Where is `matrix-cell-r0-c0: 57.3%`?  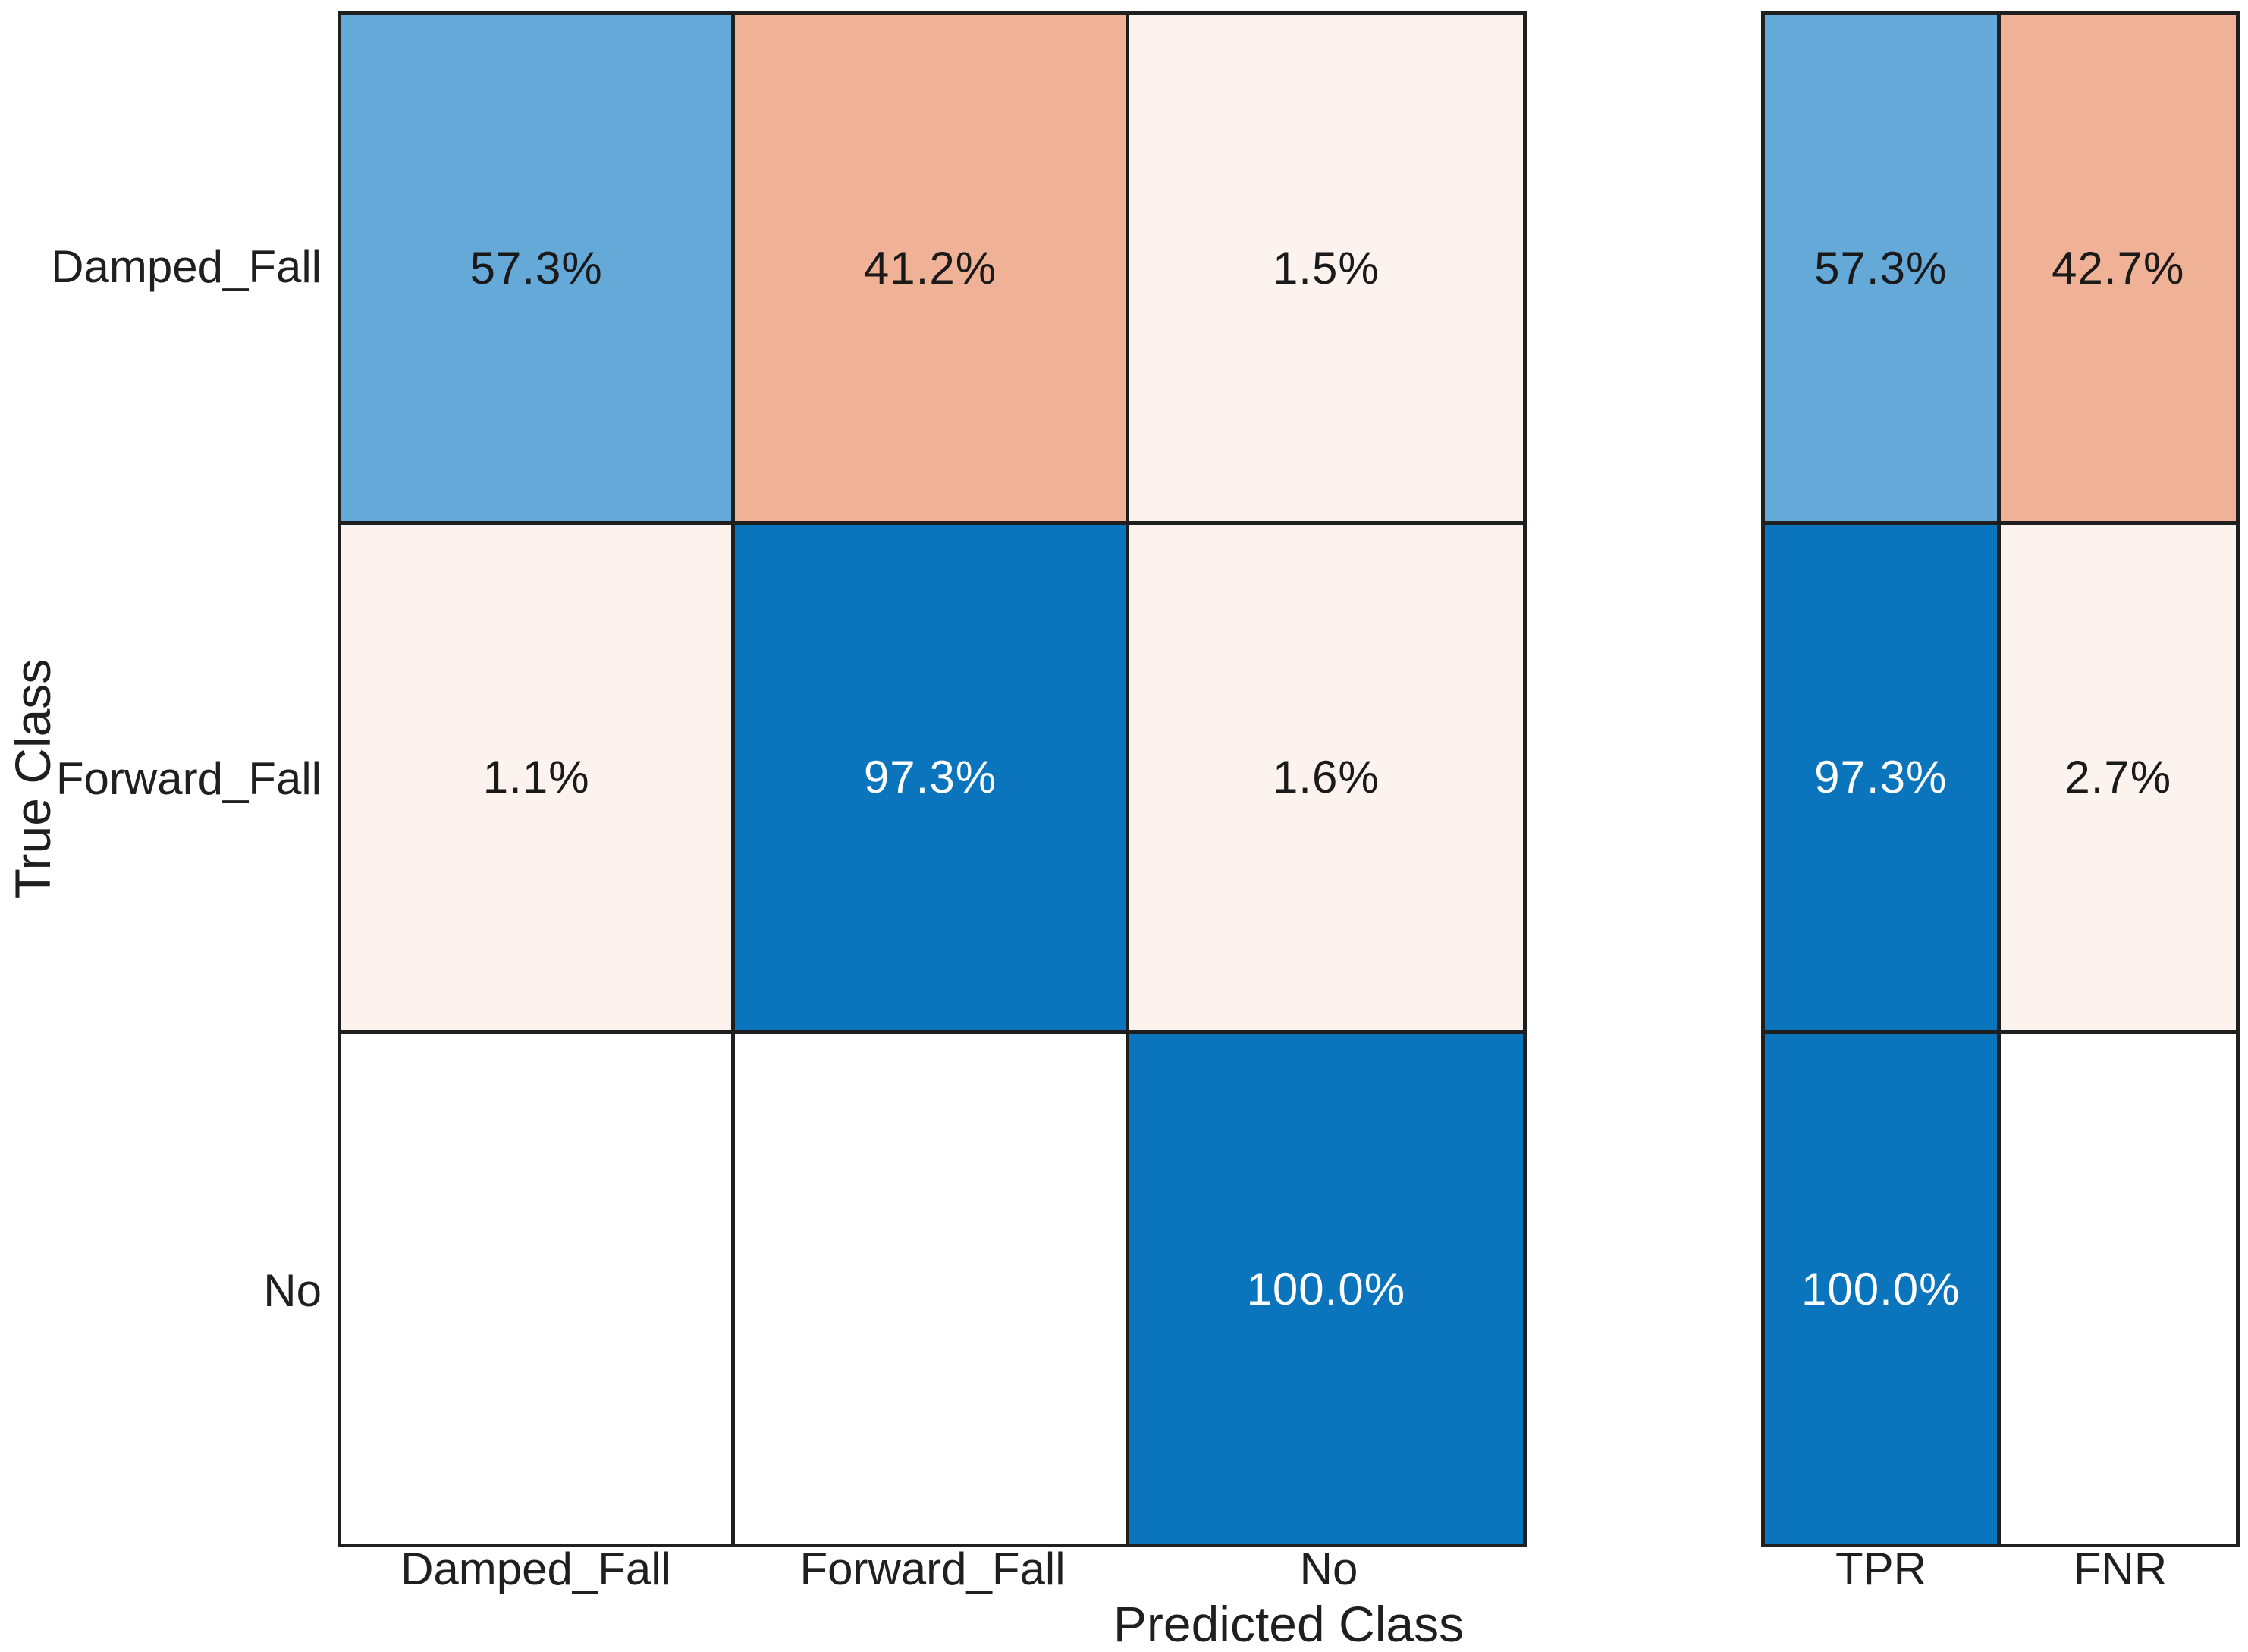
matrix-cell-r0-c0: 57.3% is located at coordinates (538, 270).